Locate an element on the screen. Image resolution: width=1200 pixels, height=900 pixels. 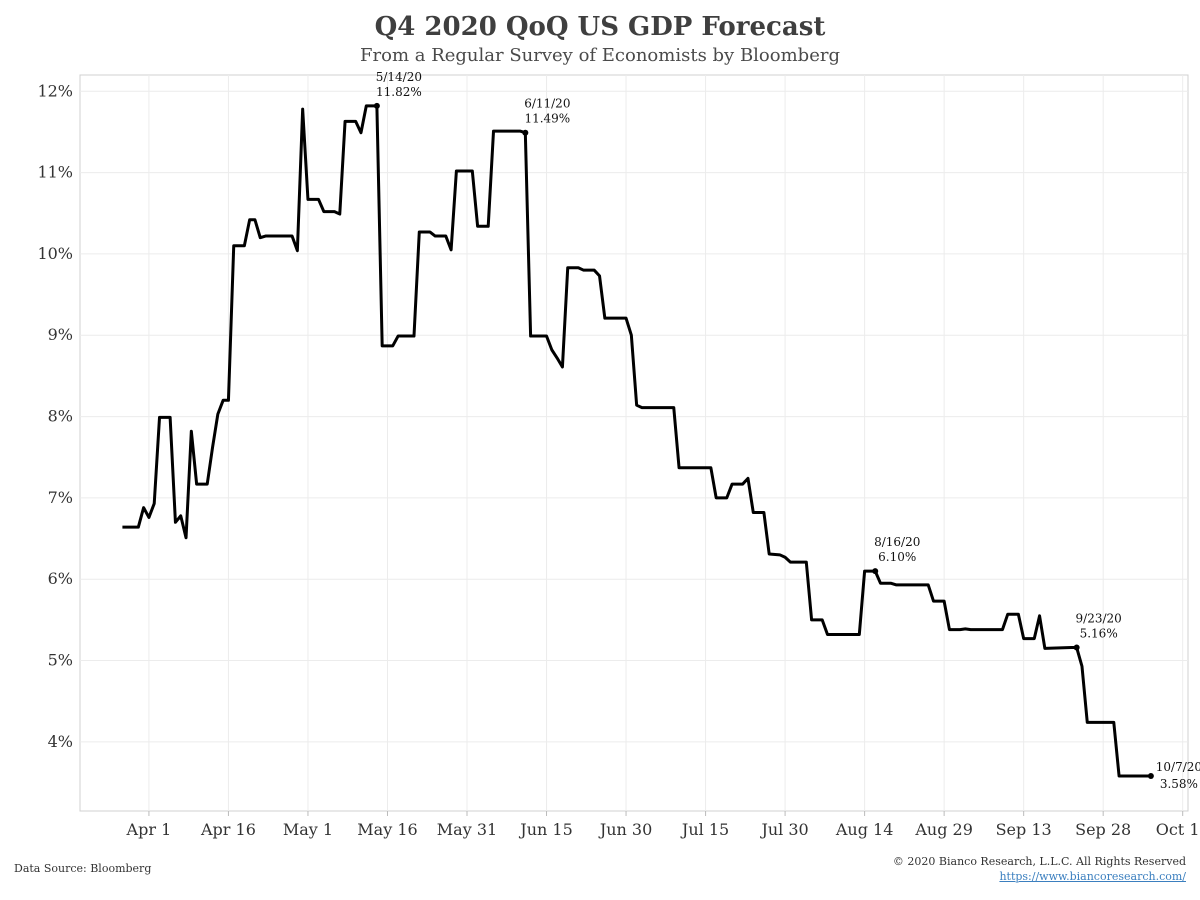
y-tick-label: 7% is located at coordinates (60, 497).